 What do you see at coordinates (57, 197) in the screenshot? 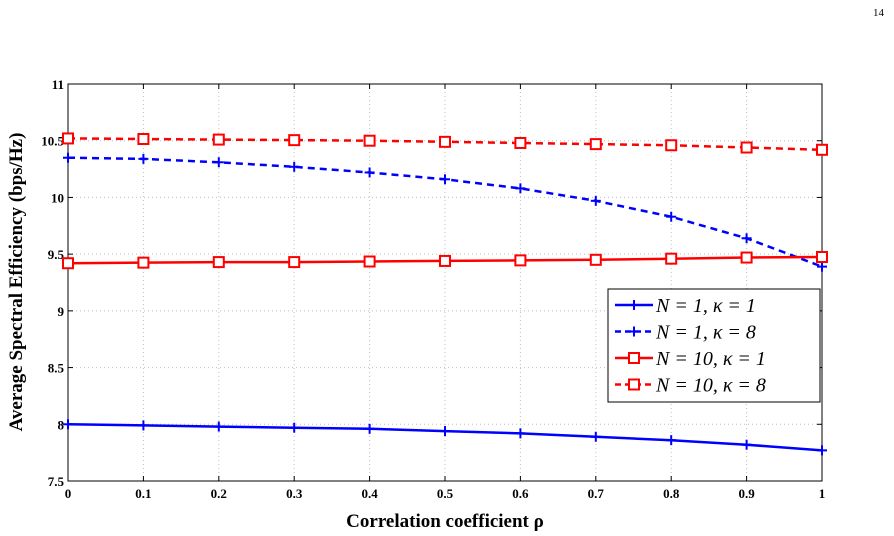
I see `y-tick-label: 10` at bounding box center [57, 197].